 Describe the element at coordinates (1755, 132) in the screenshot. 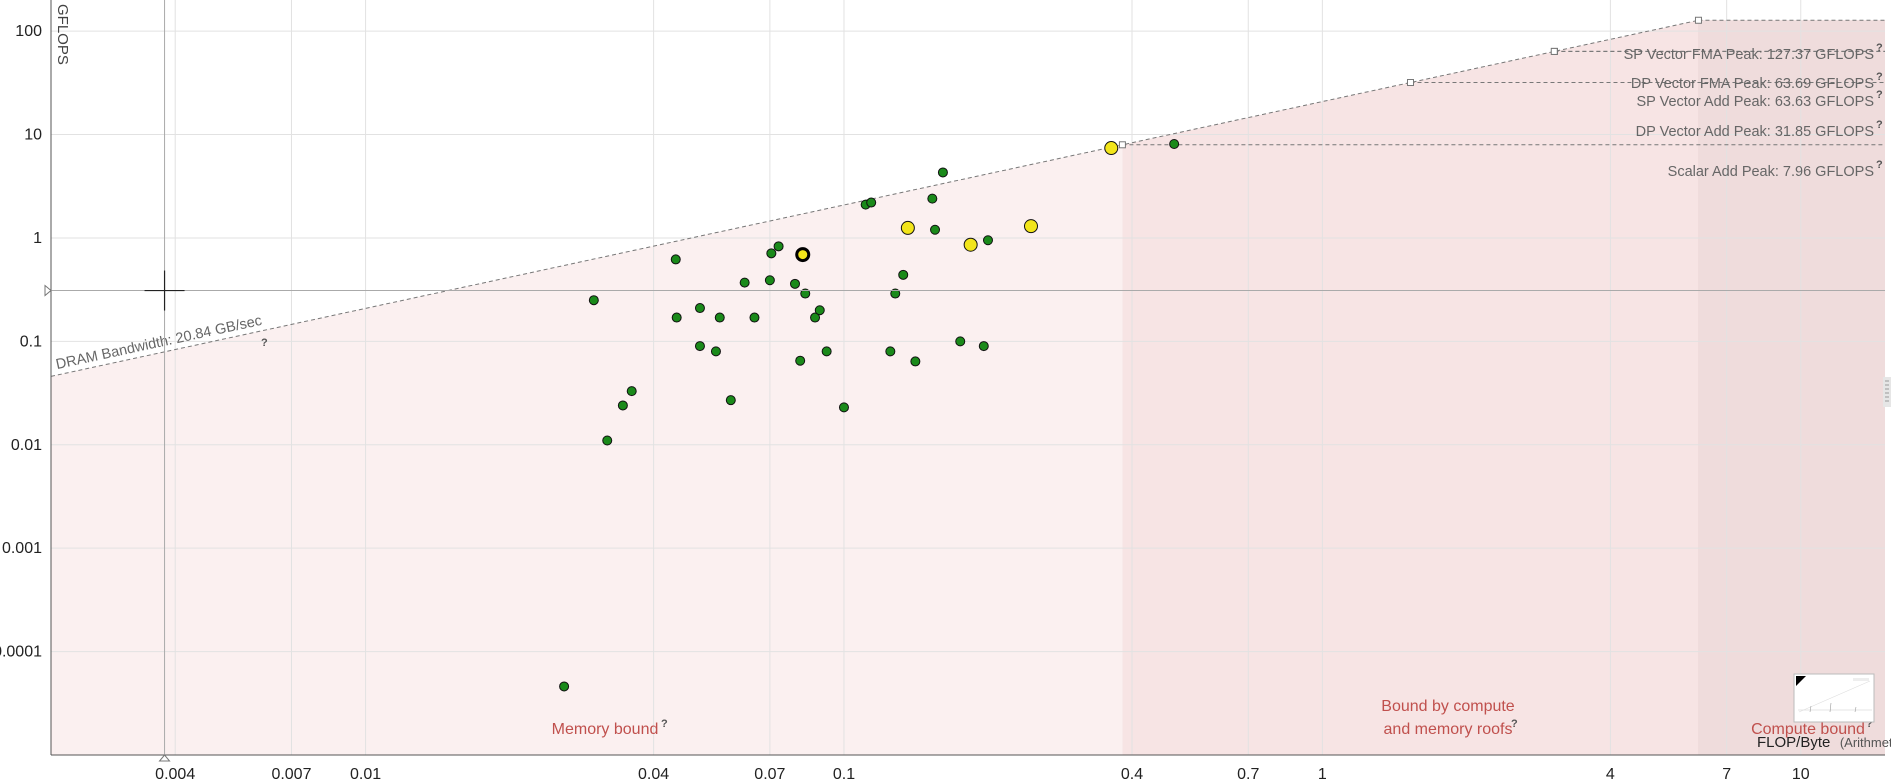

I see `compute-roof-label: DP Vector Add Peak: 31.85 GFLOPS` at that location.